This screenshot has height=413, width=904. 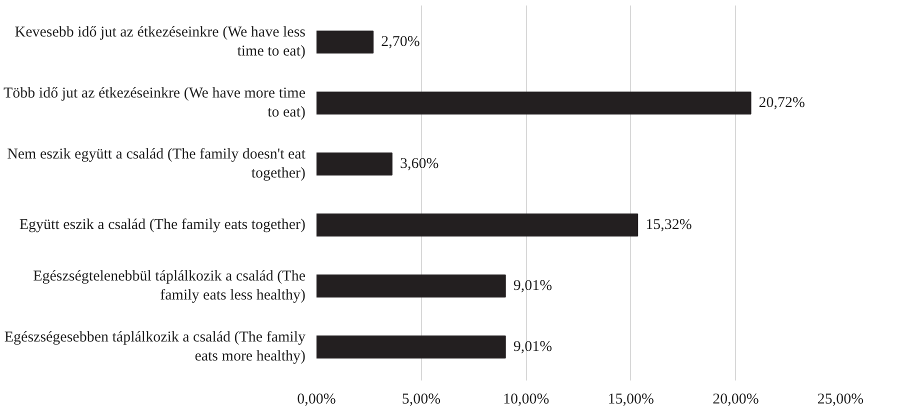 I want to click on y-tick-label: Együtt eszik a család (The family eats together), so click(x=162, y=225).